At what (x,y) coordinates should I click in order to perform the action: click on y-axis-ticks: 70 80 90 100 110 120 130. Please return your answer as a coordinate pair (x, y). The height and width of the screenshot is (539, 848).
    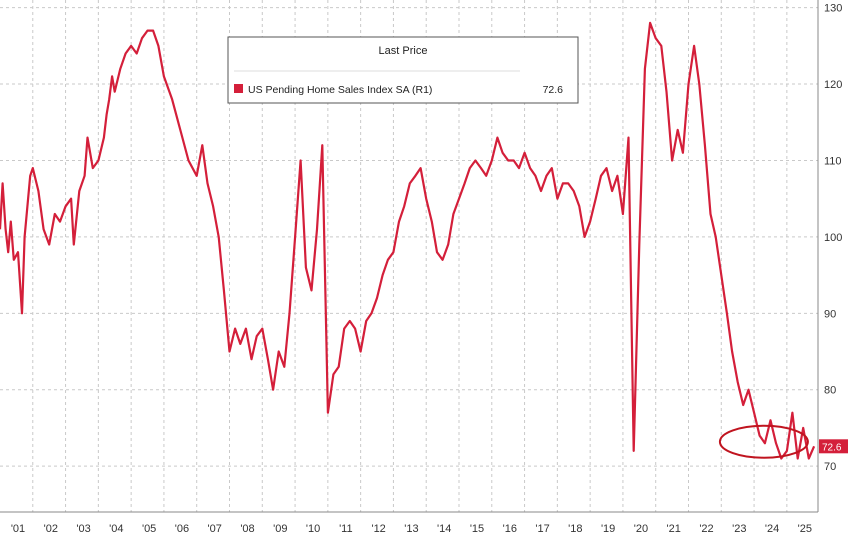
    Looking at the image, I should click on (833, 238).